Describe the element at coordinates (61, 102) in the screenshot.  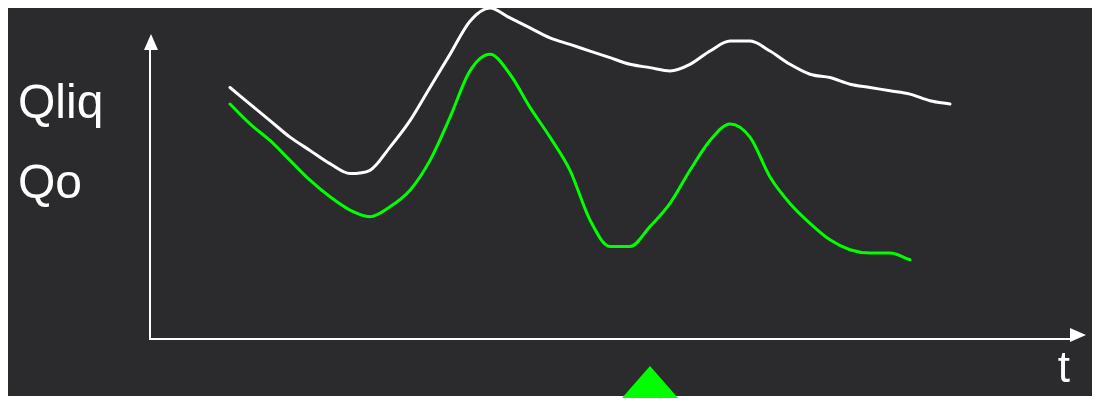
I see `text: Qliq` at that location.